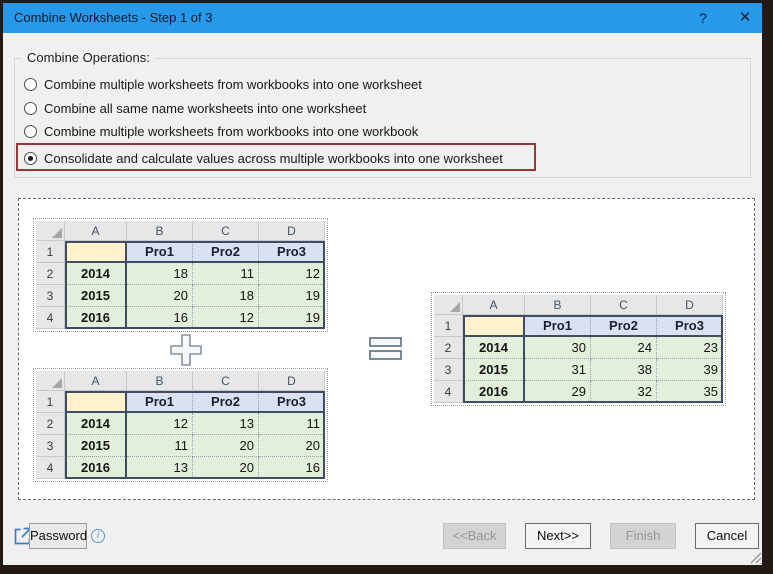 The height and width of the screenshot is (574, 773). I want to click on sheet-cell: 12, so click(160, 424).